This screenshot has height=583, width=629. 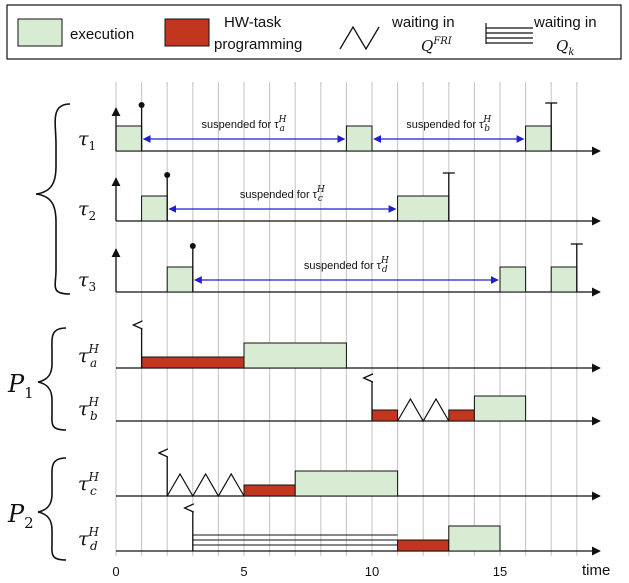 I want to click on row-taudH: τH d, so click(x=339, y=532).